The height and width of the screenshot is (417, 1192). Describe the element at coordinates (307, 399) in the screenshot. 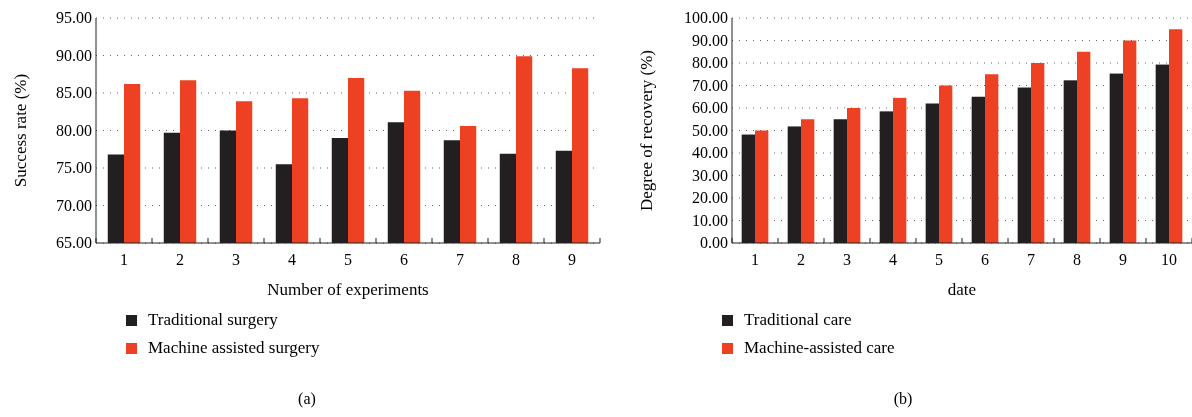

I see `text: (a)` at that location.